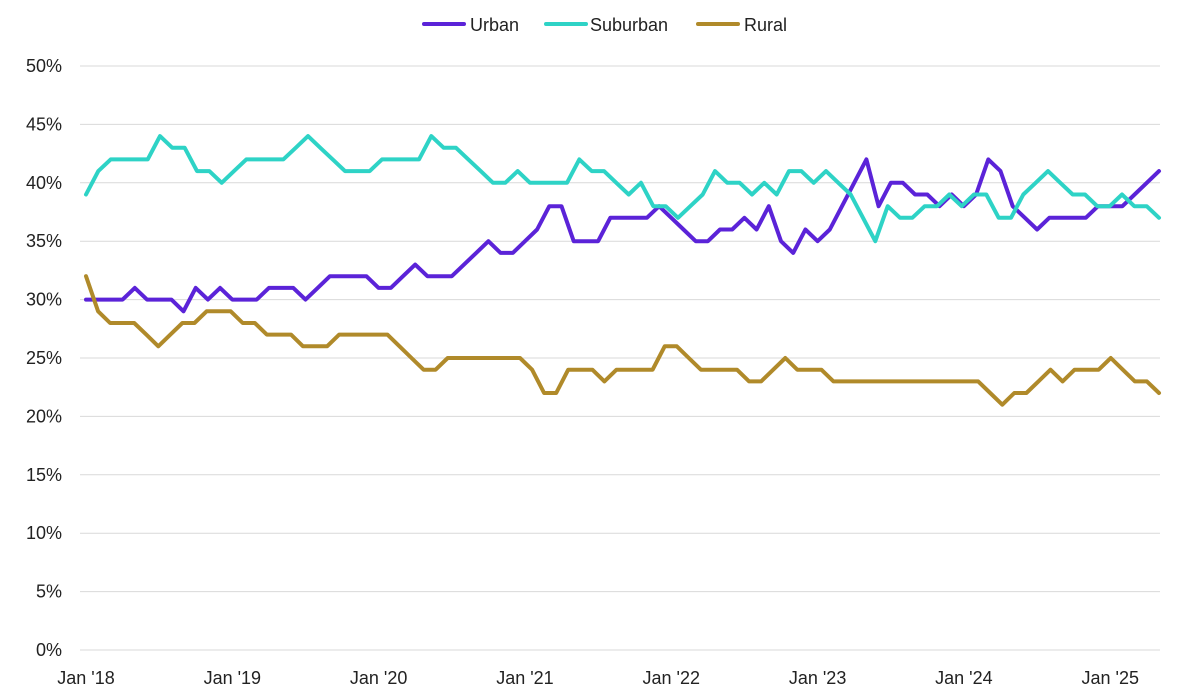 This screenshot has height=694, width=1200. Describe the element at coordinates (49, 592) in the screenshot. I see `y-tick-label: 5%` at that location.